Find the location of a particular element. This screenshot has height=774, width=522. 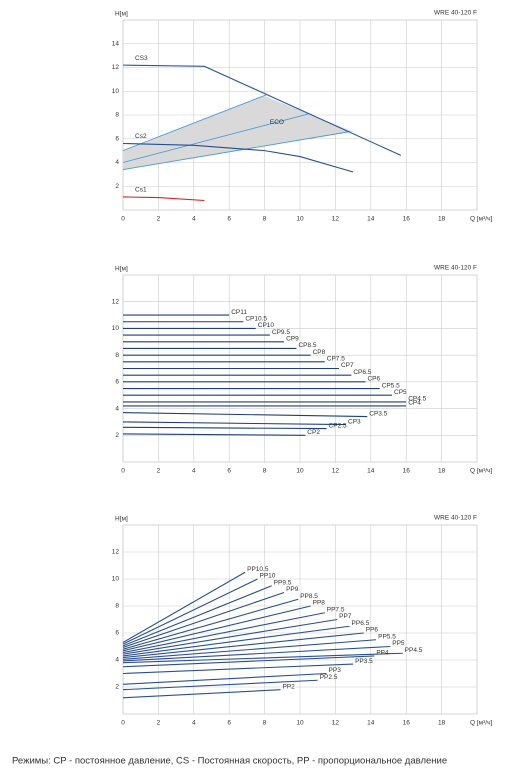

series-label: CP3 is located at coordinates (354, 421).